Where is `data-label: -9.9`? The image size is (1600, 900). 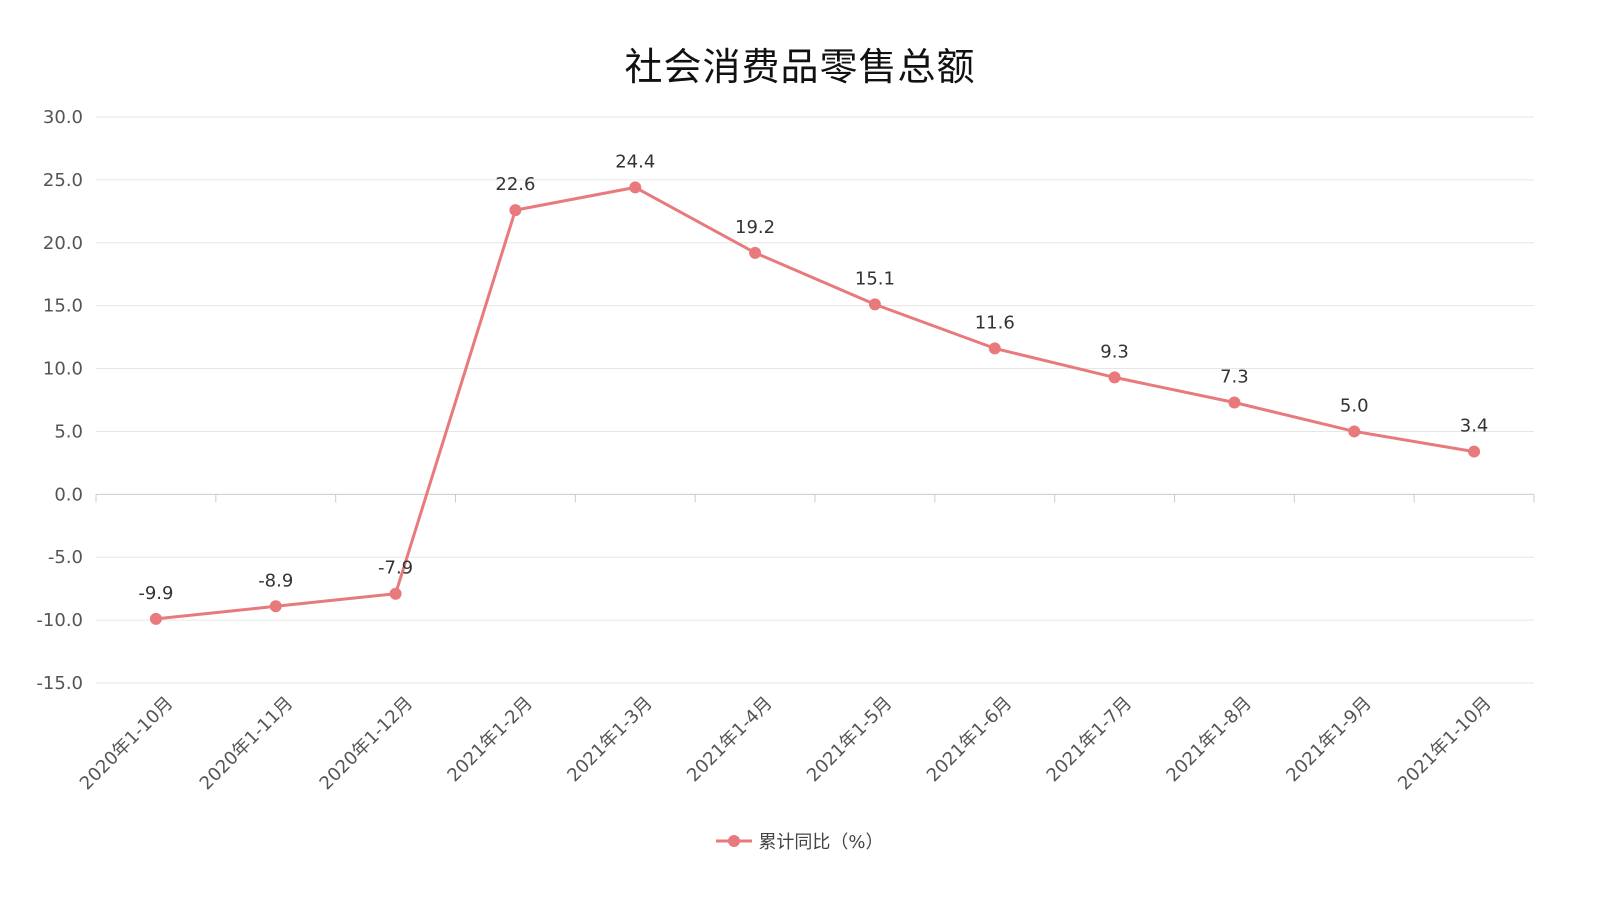
data-label: -9.9 is located at coordinates (155, 593).